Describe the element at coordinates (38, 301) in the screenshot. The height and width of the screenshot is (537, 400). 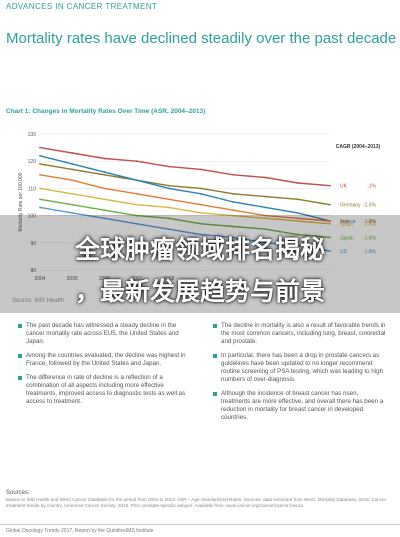
I see `chart-source: Source: IMS Health` at that location.